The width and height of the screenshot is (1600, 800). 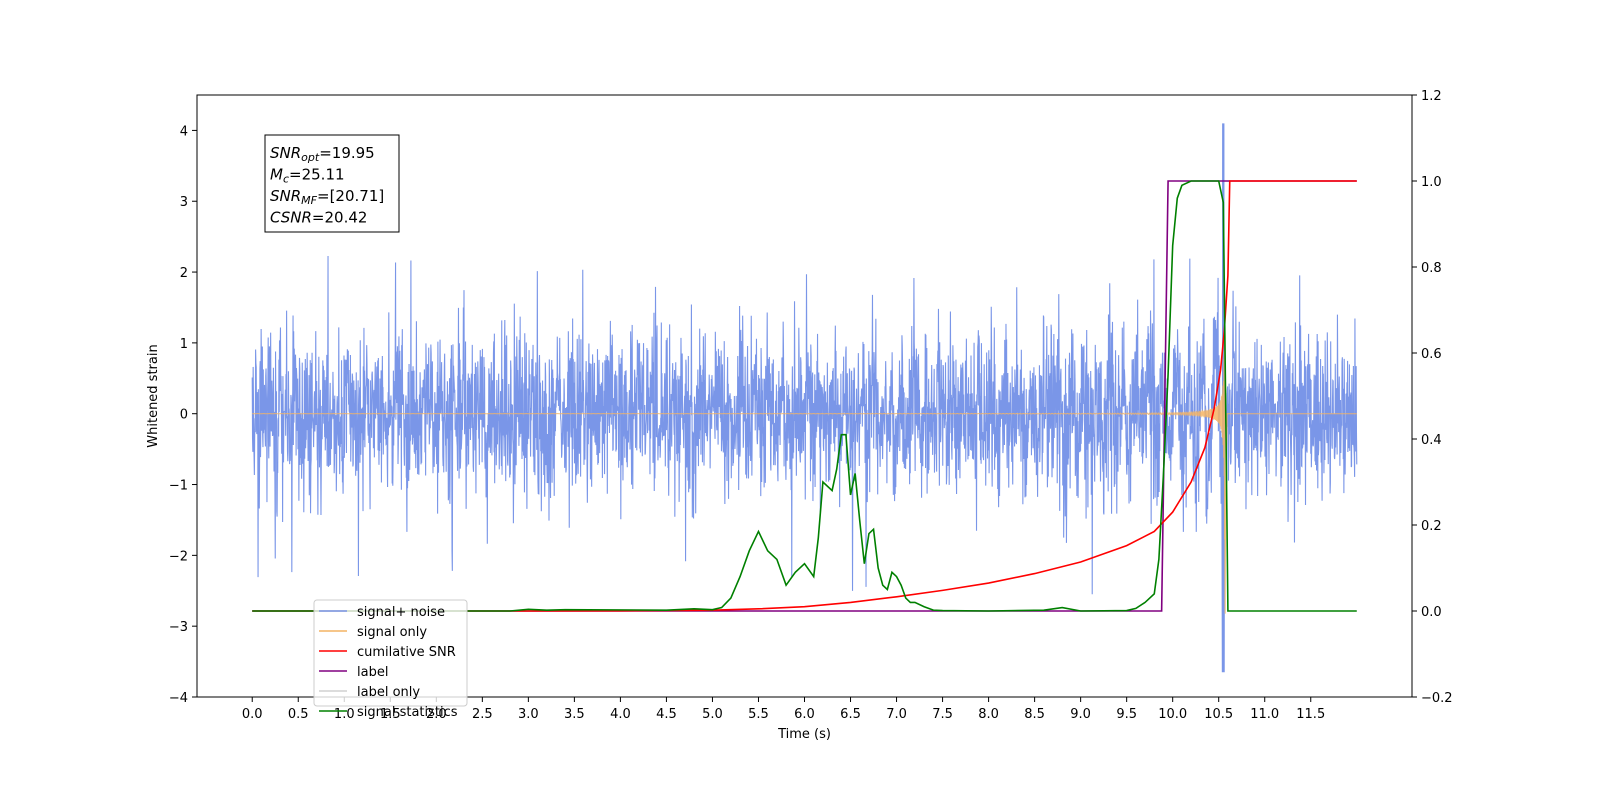 What do you see at coordinates (184, 131) in the screenshot?
I see `y-tick-label: 4` at bounding box center [184, 131].